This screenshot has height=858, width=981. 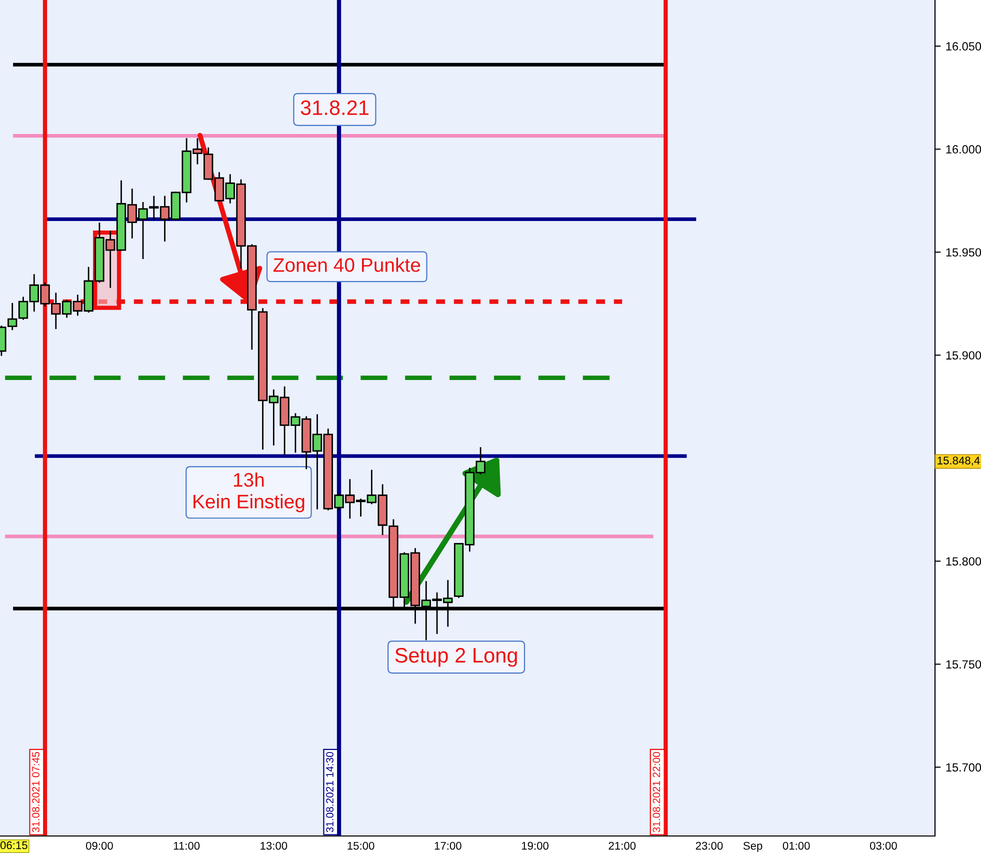 I want to click on x-tick-label: 03:00, so click(x=883, y=846).